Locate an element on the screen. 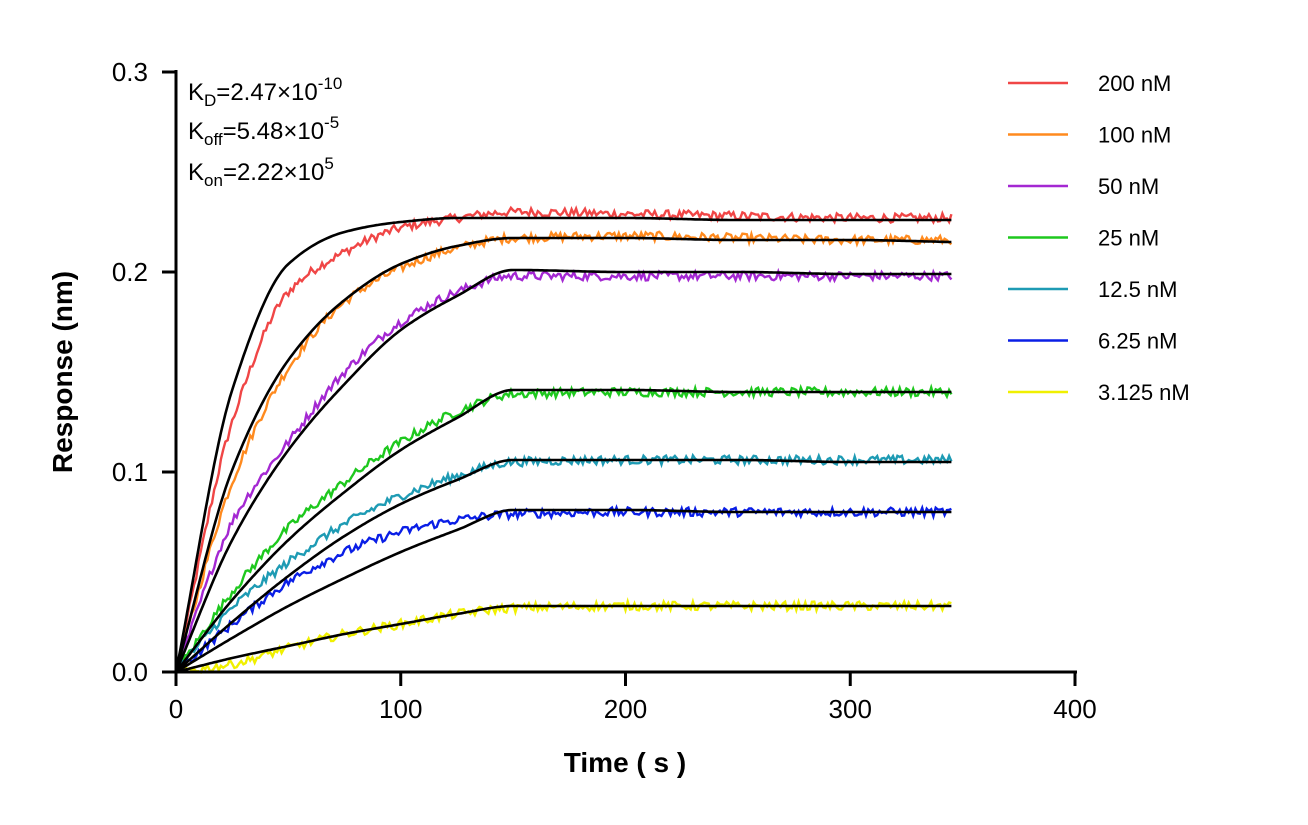 The width and height of the screenshot is (1308, 825). y-axis-label: Response (nm) is located at coordinates (62, 372).